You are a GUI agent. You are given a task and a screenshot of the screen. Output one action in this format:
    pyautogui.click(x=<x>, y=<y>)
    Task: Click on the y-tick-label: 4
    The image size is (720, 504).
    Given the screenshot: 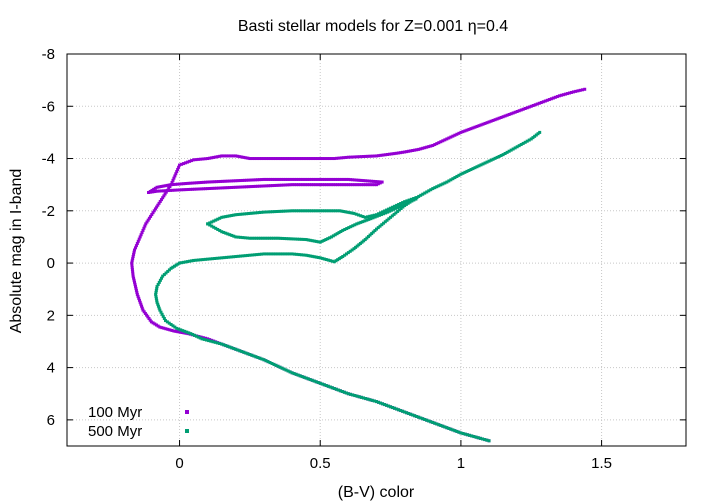 What is the action you would take?
    pyautogui.click(x=51, y=368)
    